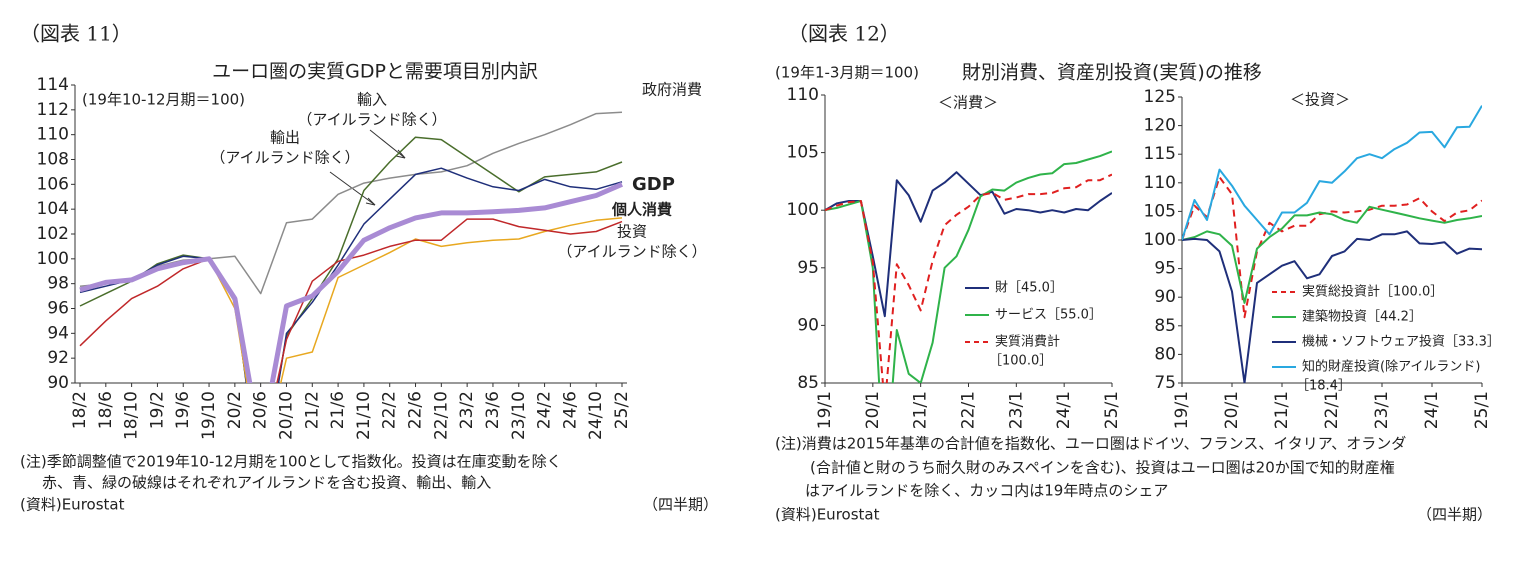 Image resolution: width=1515 pixels, height=561 pixels. I want to click on x-tick-label: 23/6, so click(493, 410).